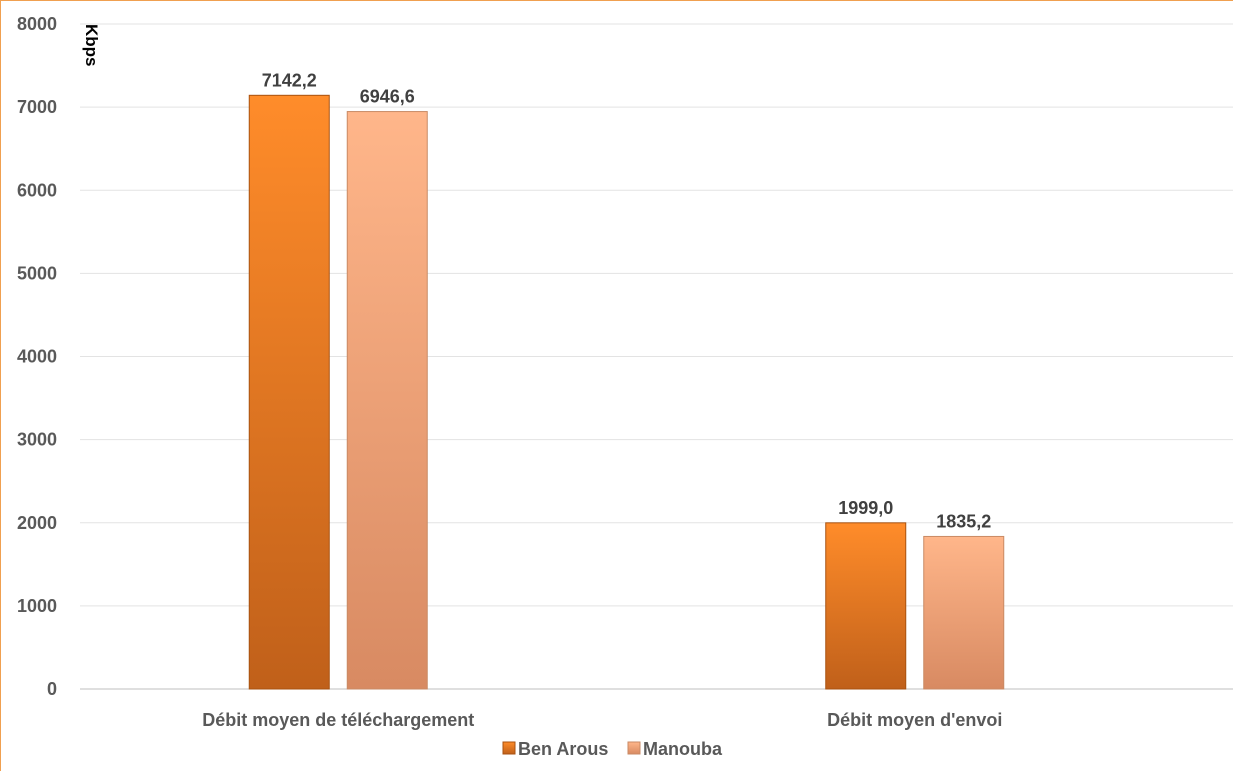 This screenshot has width=1233, height=771. Describe the element at coordinates (865, 508) in the screenshot. I see `data-label: 1999,0` at that location.